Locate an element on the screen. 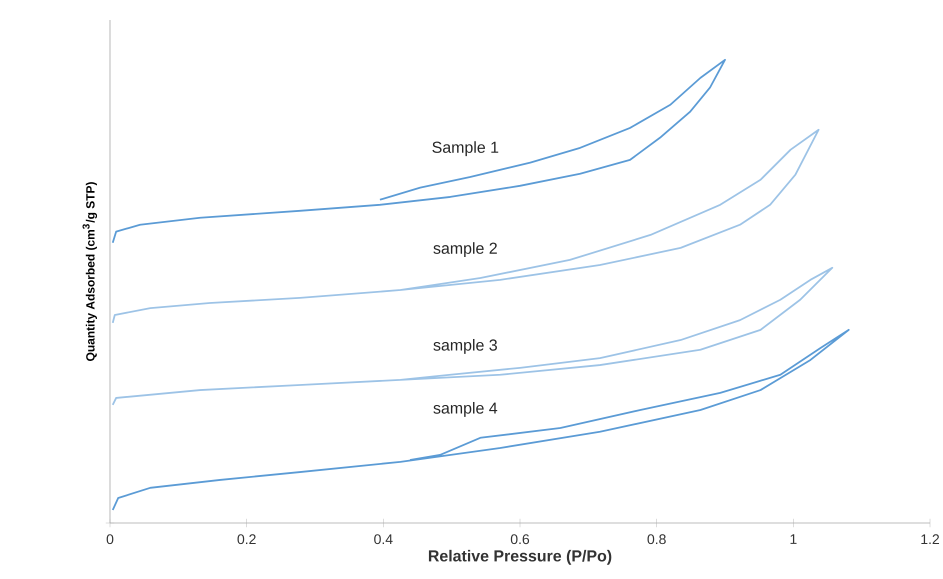  series-label: sample 3 is located at coordinates (465, 346).